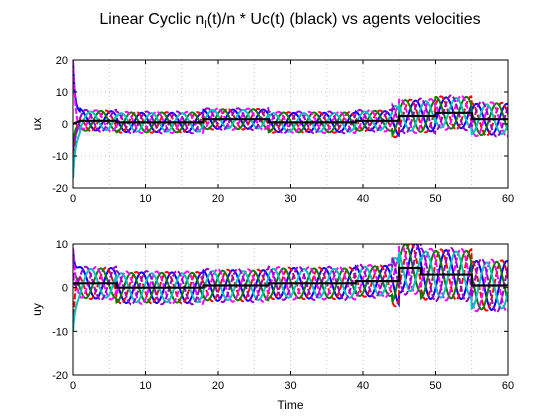 The width and height of the screenshot is (560, 420). Describe the element at coordinates (37, 309) in the screenshot. I see `y-axis-label: uy` at that location.